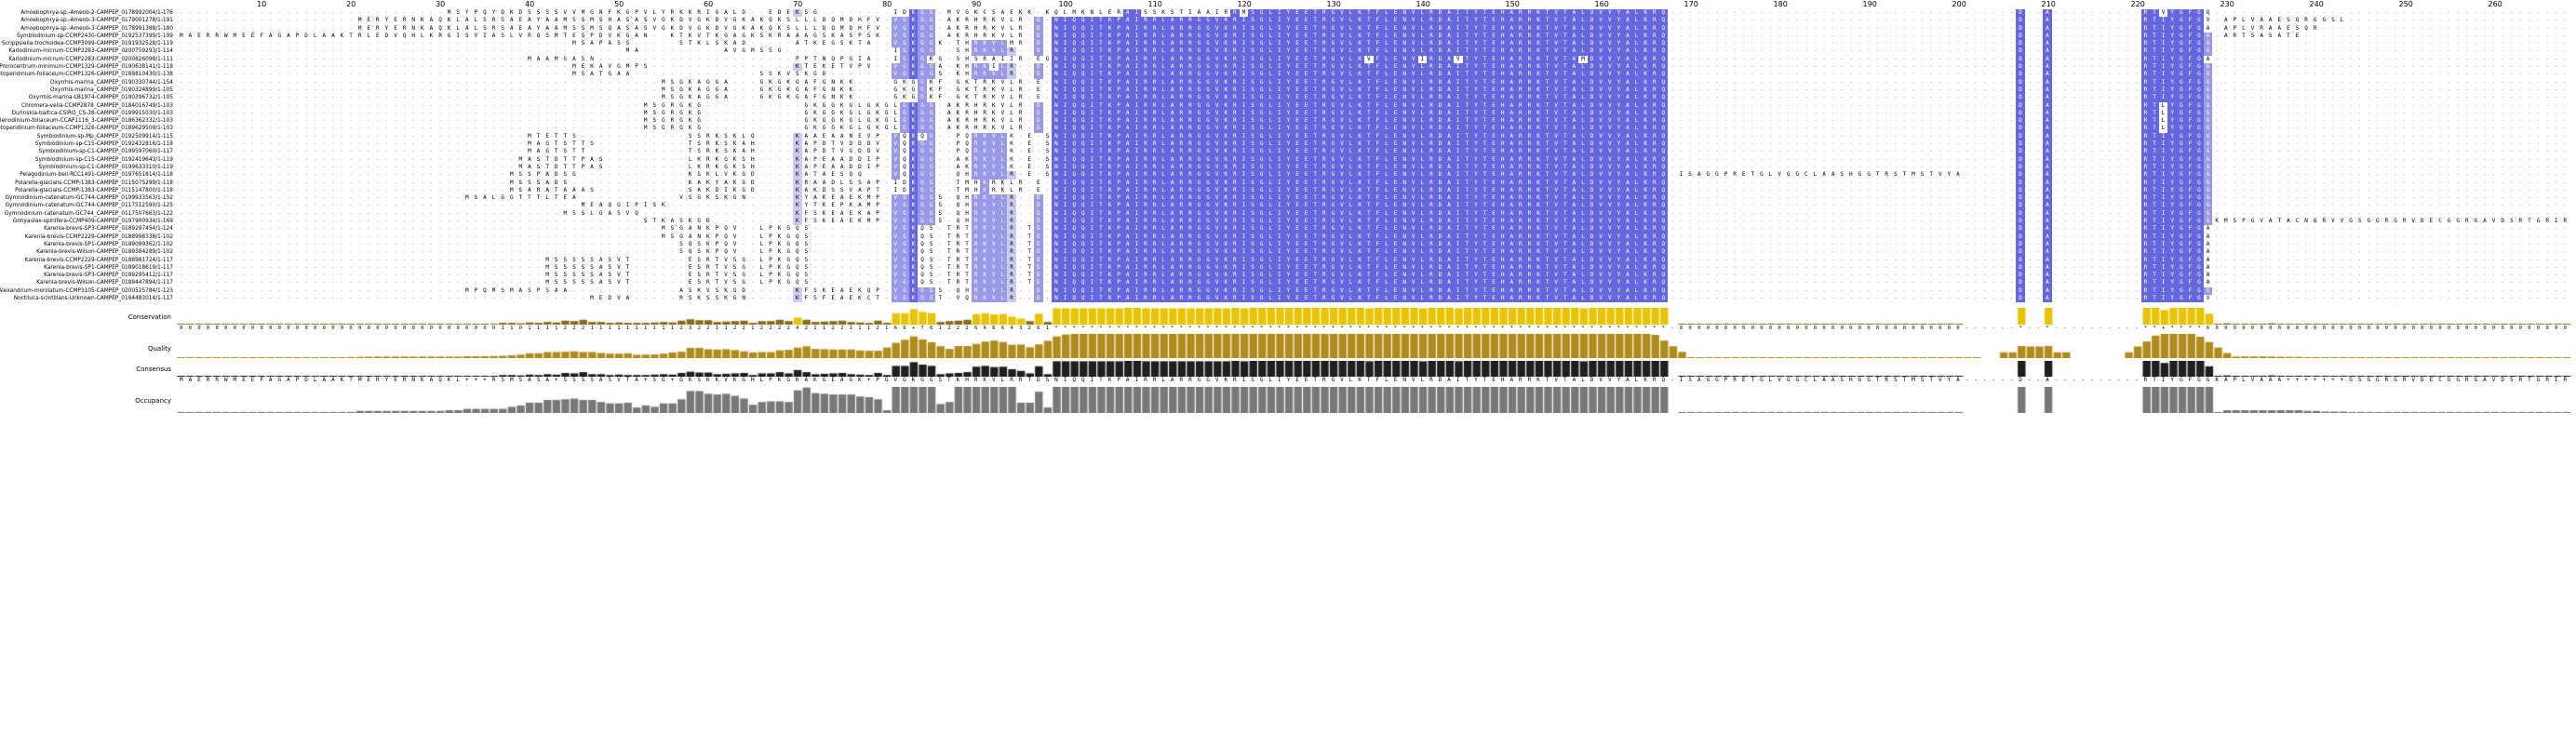  What do you see at coordinates (529, 136) in the screenshot?
I see `residue-cell: M` at bounding box center [529, 136].